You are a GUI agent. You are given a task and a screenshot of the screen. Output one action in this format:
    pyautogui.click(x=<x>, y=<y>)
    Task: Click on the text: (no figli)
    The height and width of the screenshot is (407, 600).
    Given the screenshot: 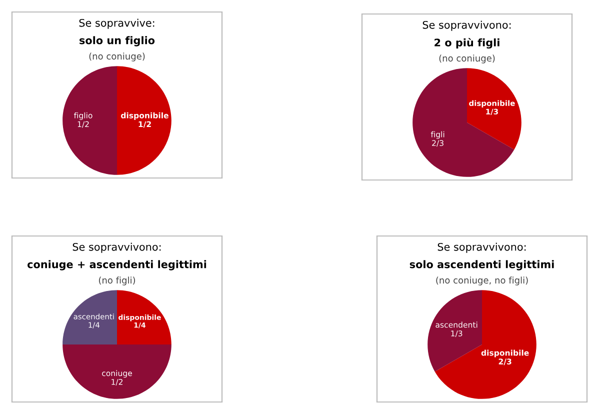 What is the action you would take?
    pyautogui.click(x=117, y=281)
    